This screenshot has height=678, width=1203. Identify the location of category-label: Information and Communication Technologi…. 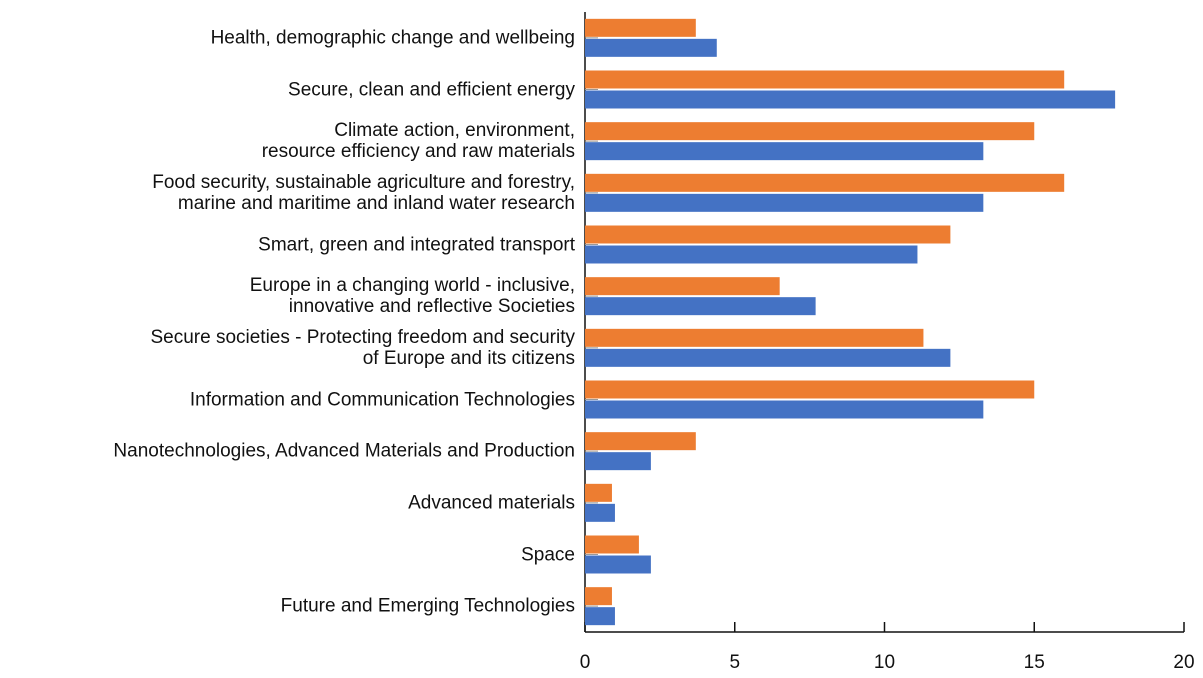
(382, 399).